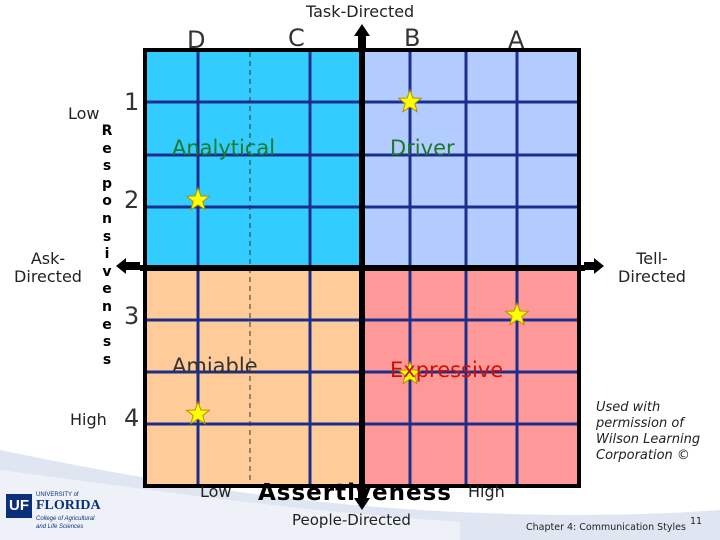 The width and height of the screenshot is (720, 540). What do you see at coordinates (132, 418) in the screenshot?
I see `row-number-4: 4` at bounding box center [132, 418].